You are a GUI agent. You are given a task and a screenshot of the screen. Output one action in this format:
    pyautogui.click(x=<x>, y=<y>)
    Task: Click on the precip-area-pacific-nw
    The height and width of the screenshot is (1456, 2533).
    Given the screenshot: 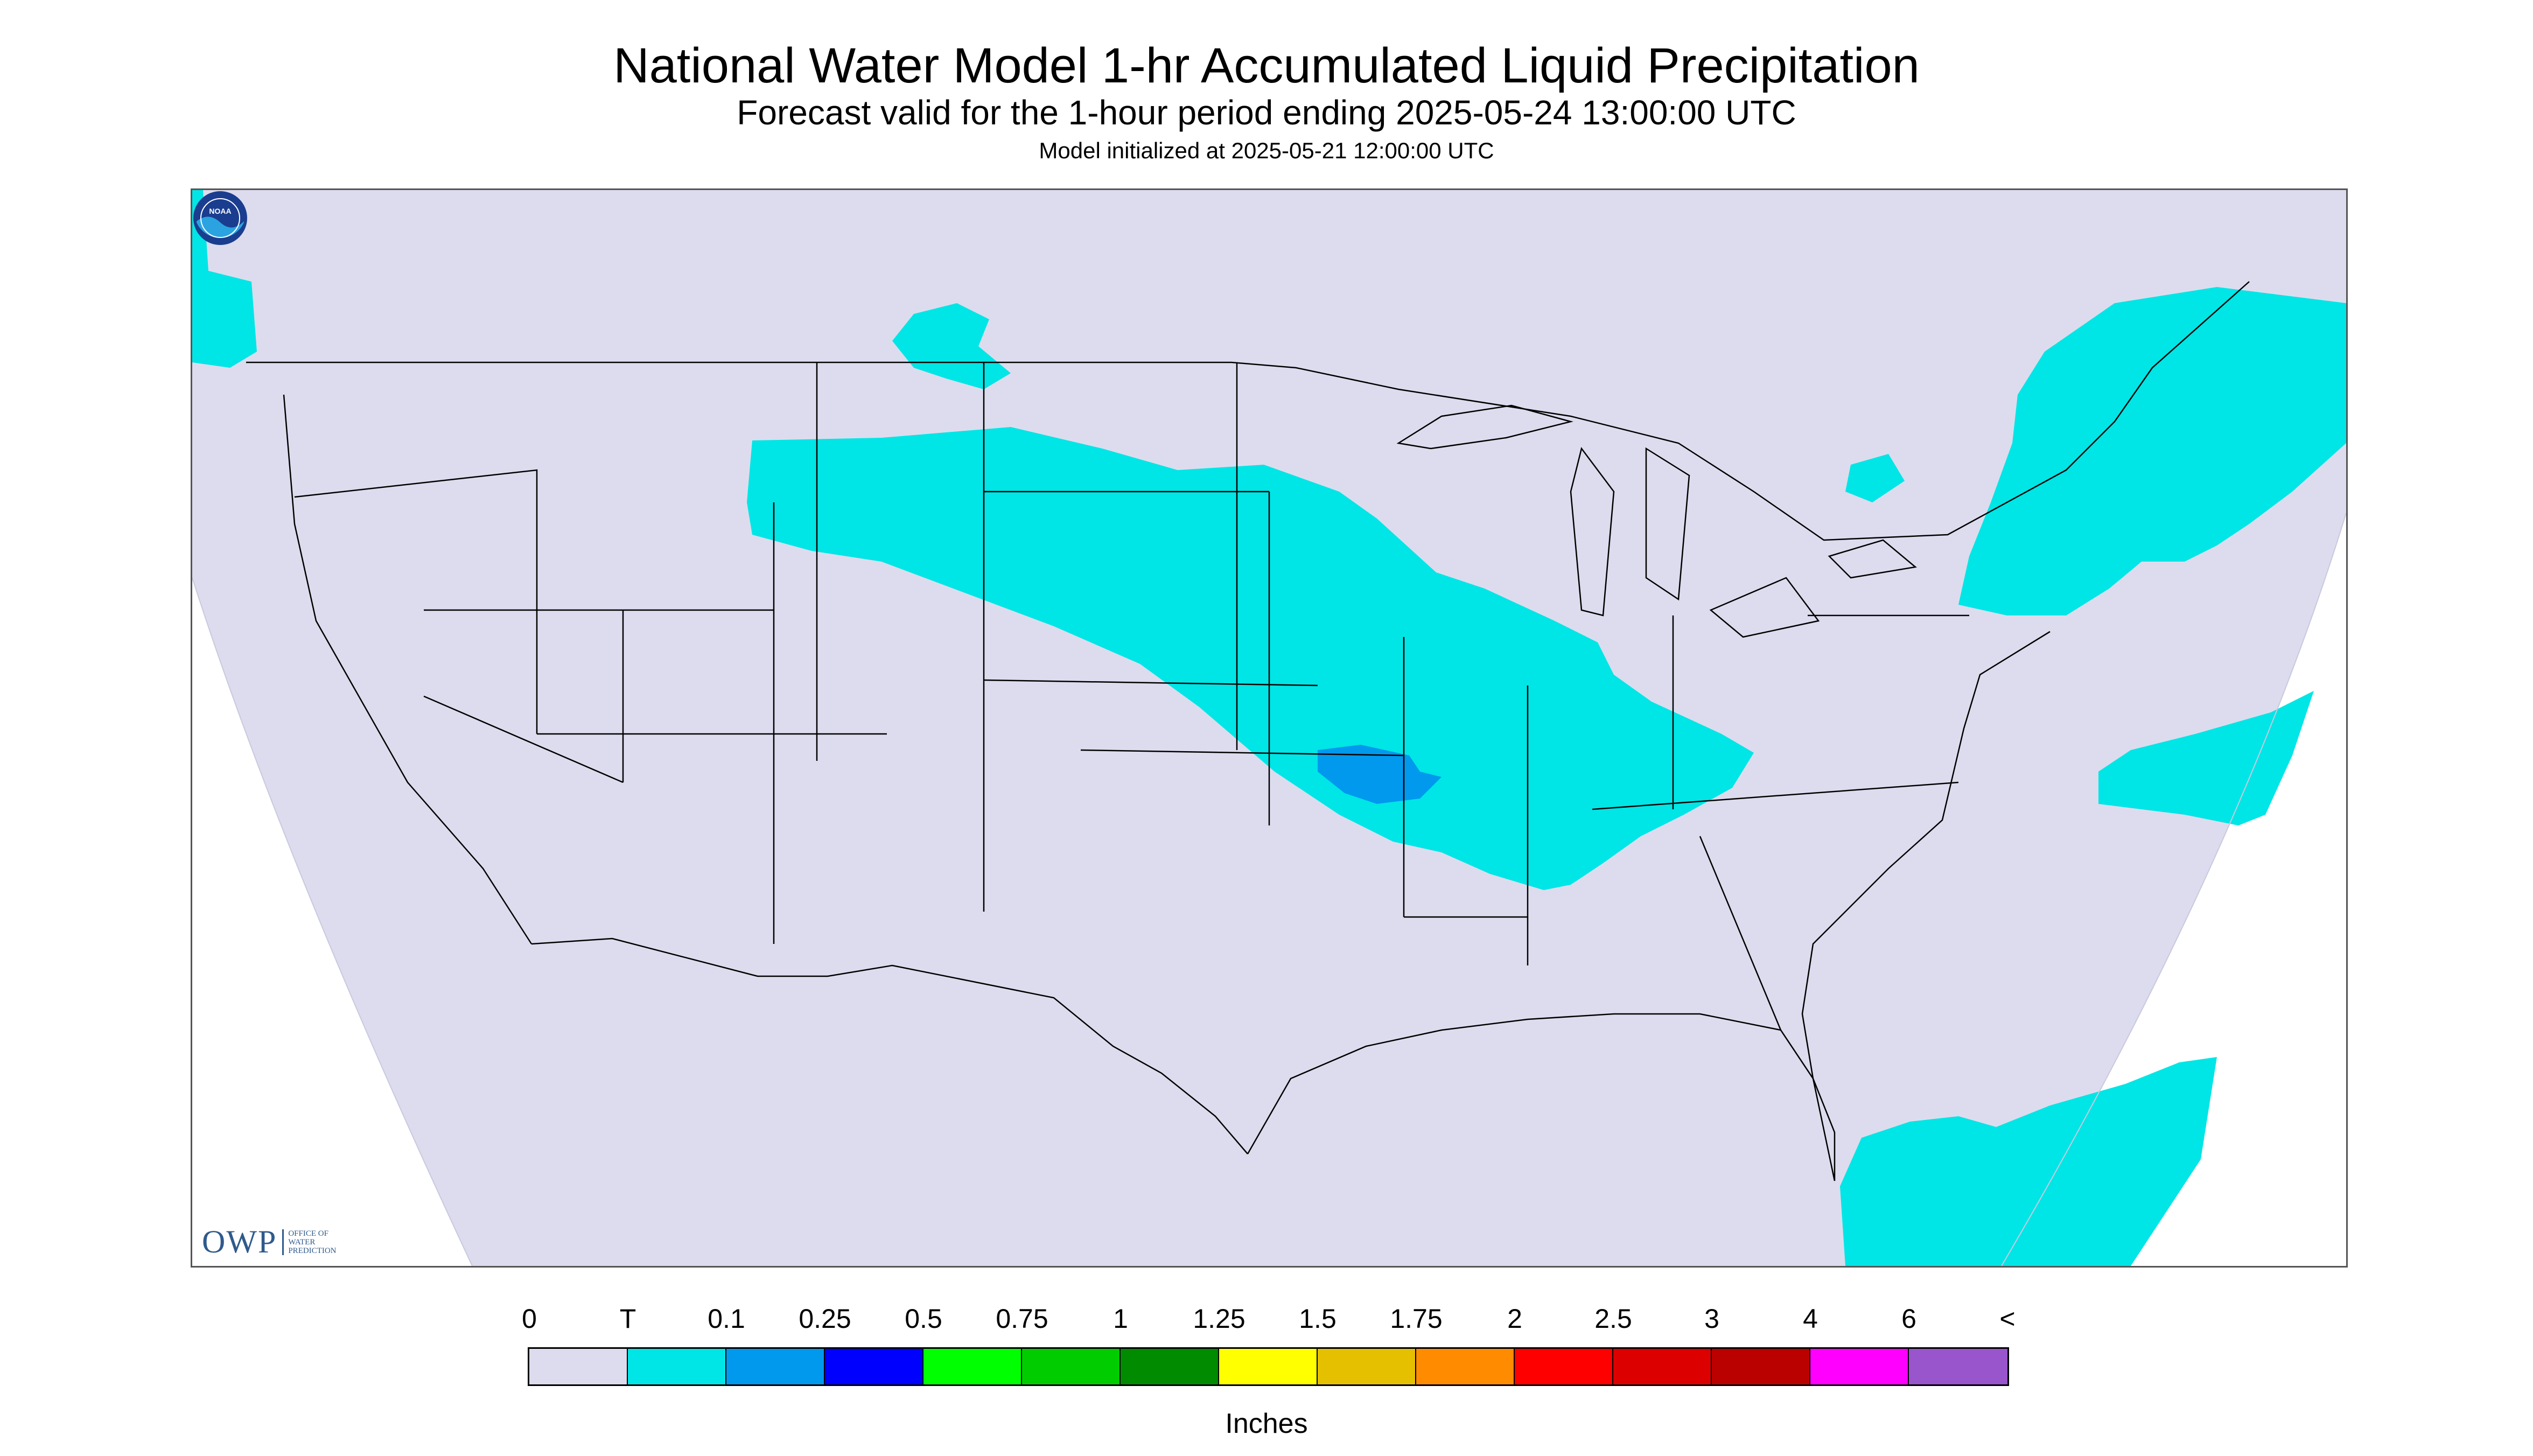 What is the action you would take?
    pyautogui.click(x=224, y=279)
    